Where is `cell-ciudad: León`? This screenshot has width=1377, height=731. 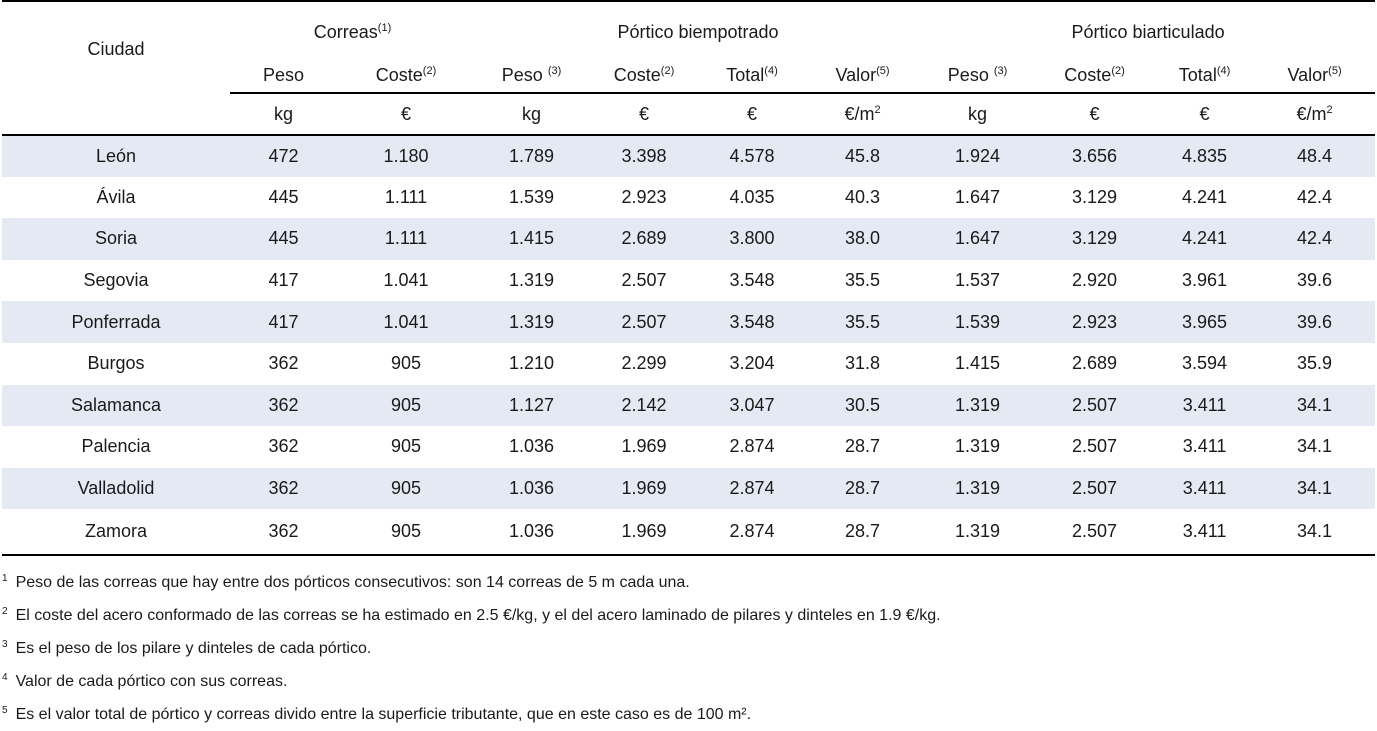 cell-ciudad: León is located at coordinates (116, 156).